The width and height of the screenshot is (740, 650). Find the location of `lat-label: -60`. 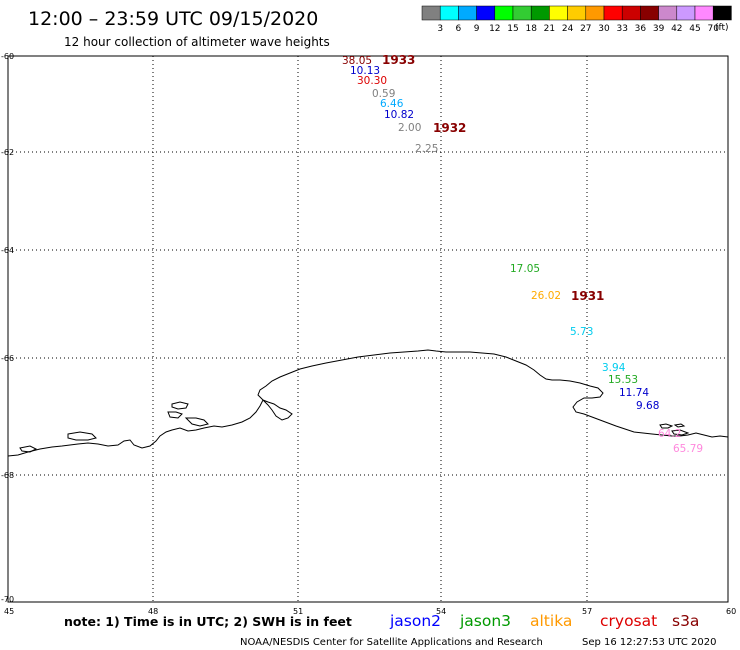

lat-label: -60 is located at coordinates (7, 56).